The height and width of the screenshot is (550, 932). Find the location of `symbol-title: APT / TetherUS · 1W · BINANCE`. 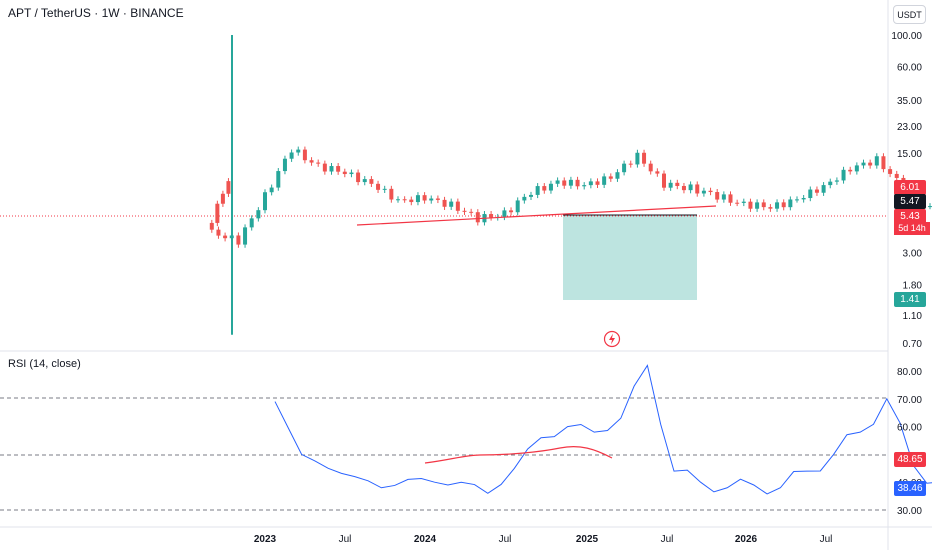

symbol-title: APT / TetherUS · 1W · BINANCE is located at coordinates (96, 13).